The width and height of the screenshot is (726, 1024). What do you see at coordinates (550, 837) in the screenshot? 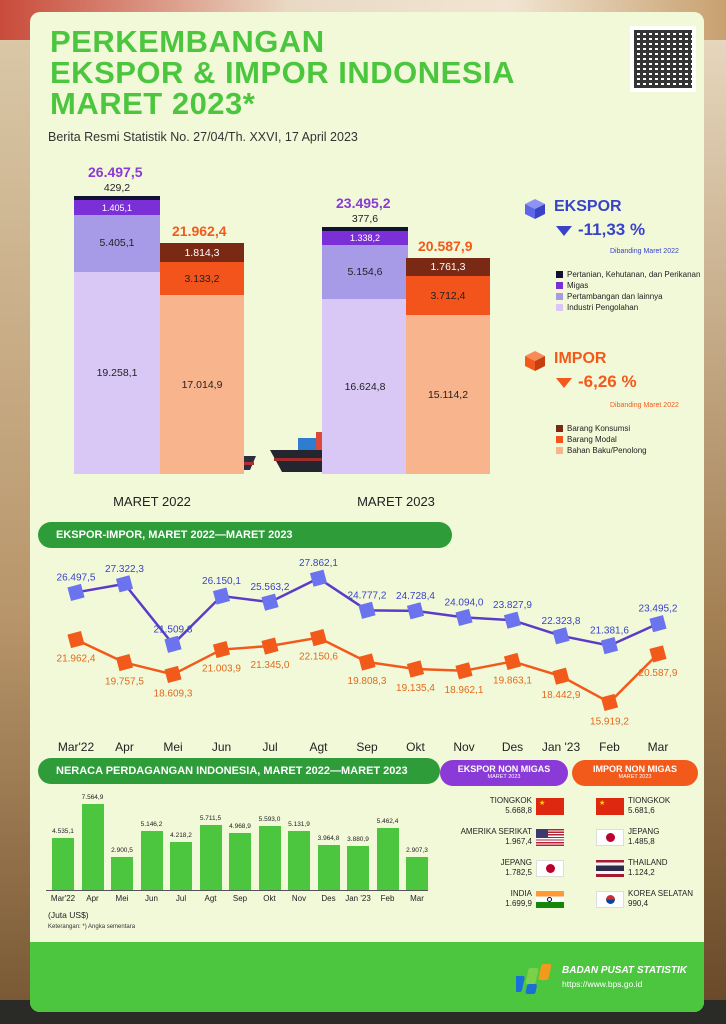
I see `usa-flag-icon` at bounding box center [550, 837].